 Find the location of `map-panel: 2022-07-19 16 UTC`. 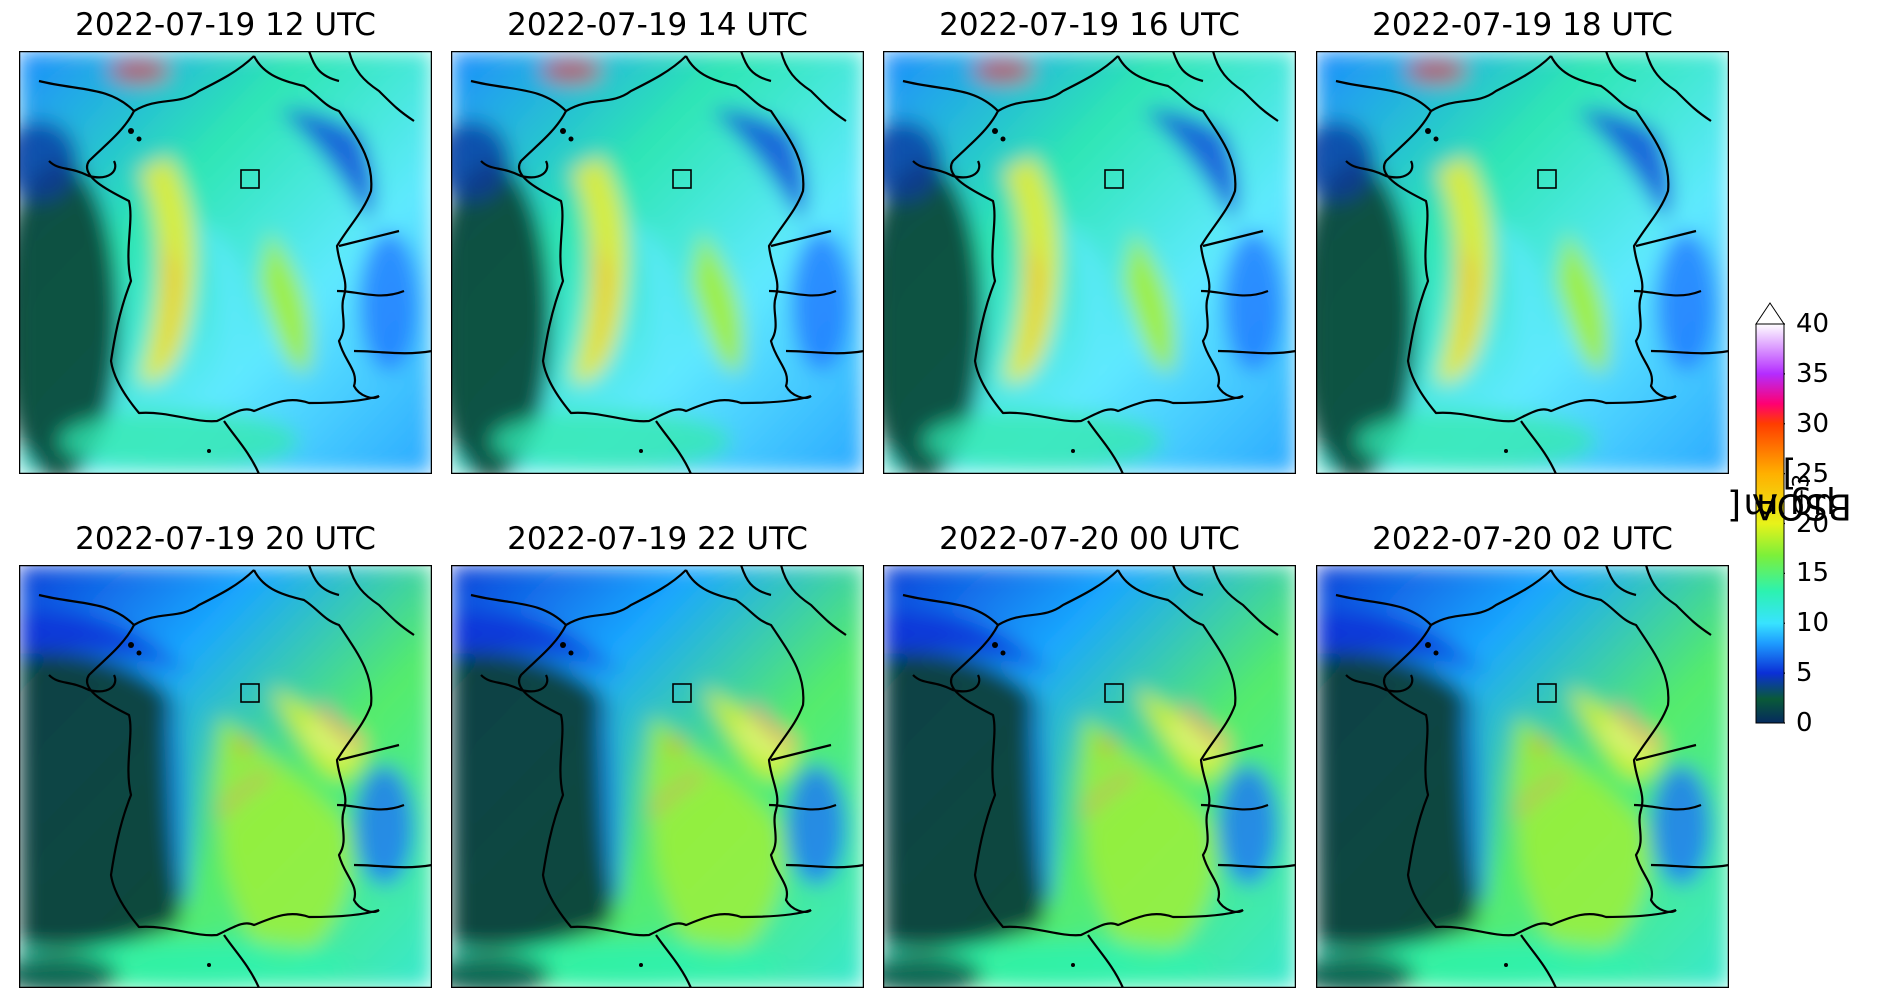

map-panel: 2022-07-19 16 UTC is located at coordinates (1089, 240).